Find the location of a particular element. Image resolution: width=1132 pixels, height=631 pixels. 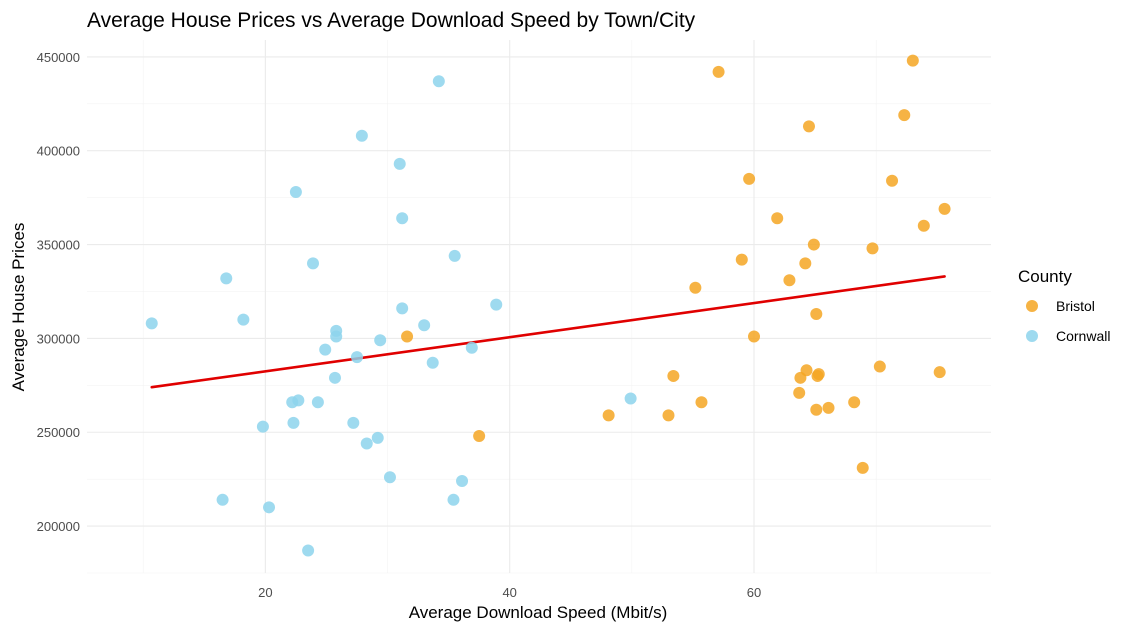

x-tick-label: 20 is located at coordinates (265, 592).